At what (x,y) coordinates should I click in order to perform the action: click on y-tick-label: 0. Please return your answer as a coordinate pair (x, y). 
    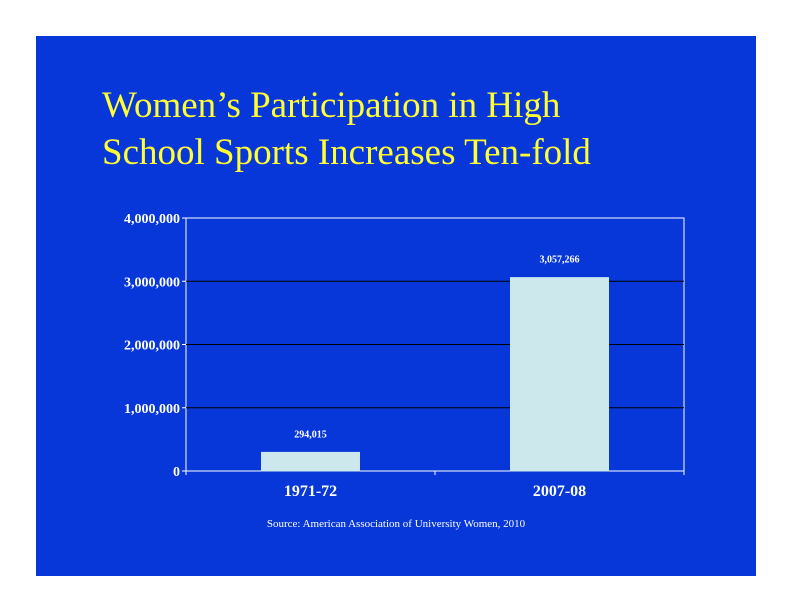
    Looking at the image, I should click on (176, 472).